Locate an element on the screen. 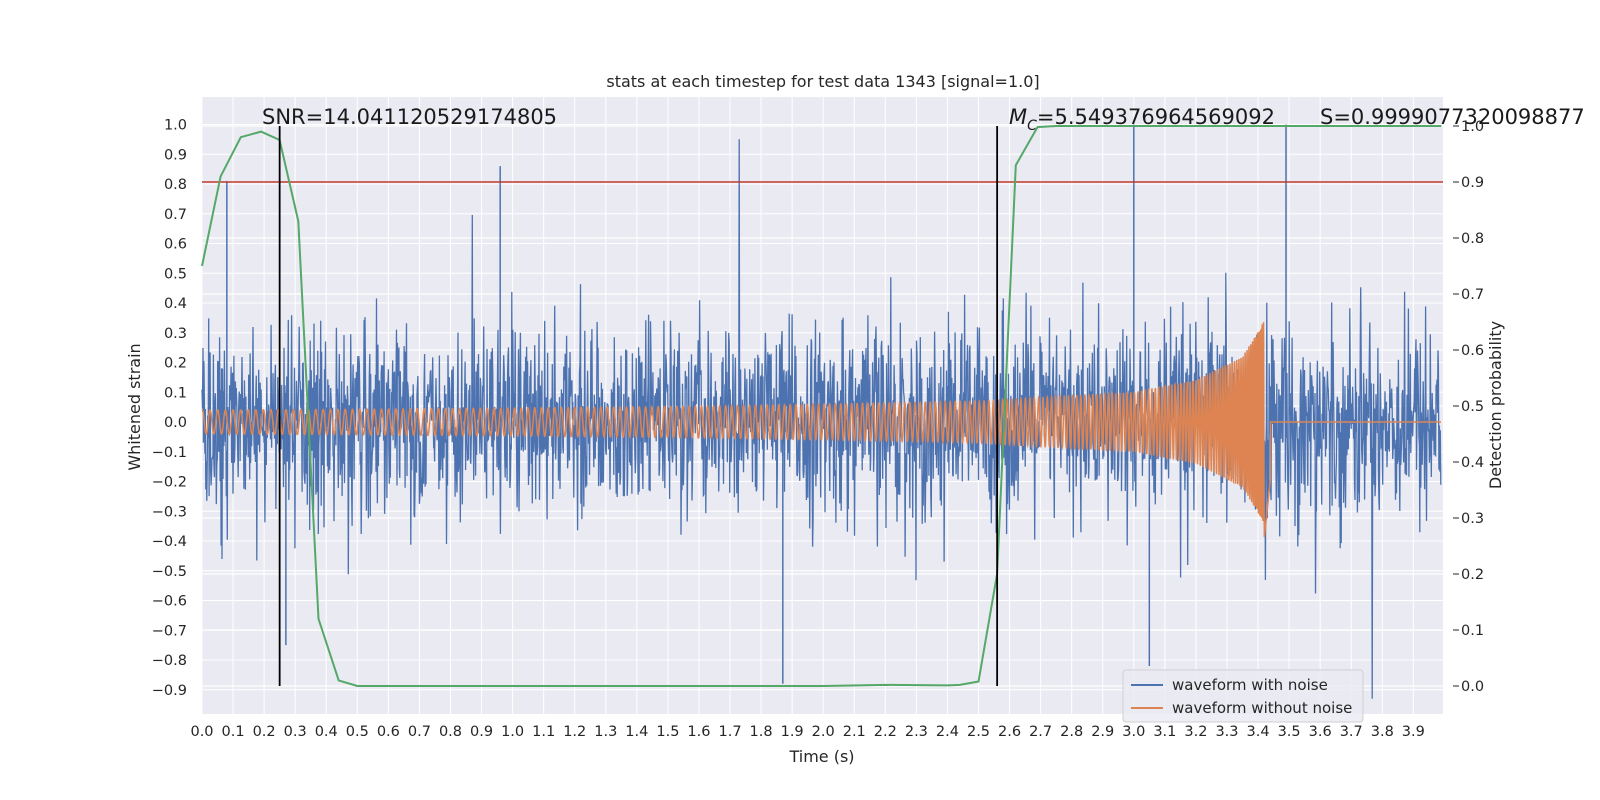  mc-annotation: MC=5.549376964569092 is located at coordinates (1142, 119).